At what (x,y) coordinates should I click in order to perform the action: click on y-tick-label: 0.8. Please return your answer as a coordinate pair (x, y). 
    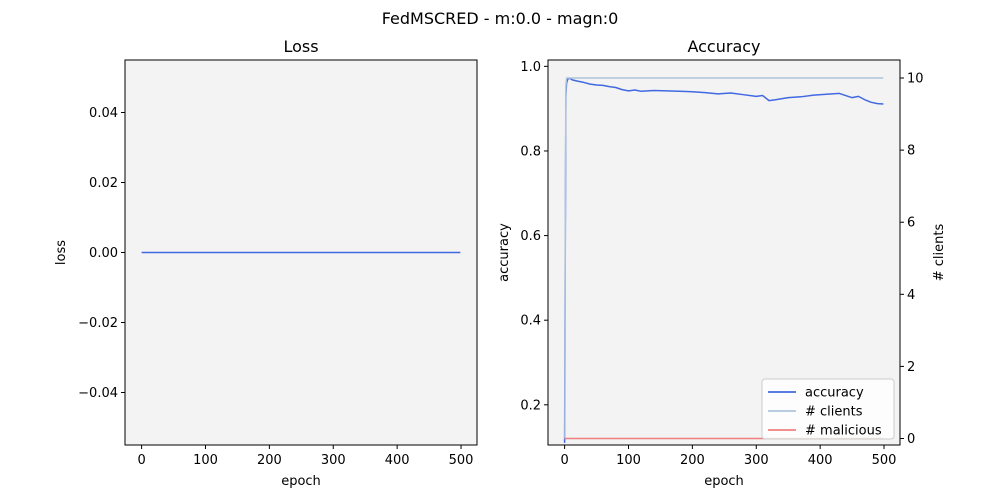
    Looking at the image, I should click on (530, 151).